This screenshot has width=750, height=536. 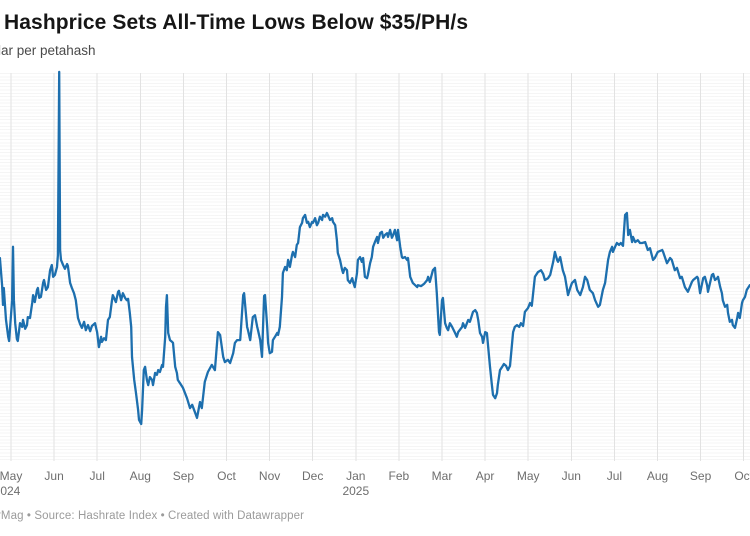 I want to click on chart-subtitle: lar per petahash, so click(x=48, y=50).